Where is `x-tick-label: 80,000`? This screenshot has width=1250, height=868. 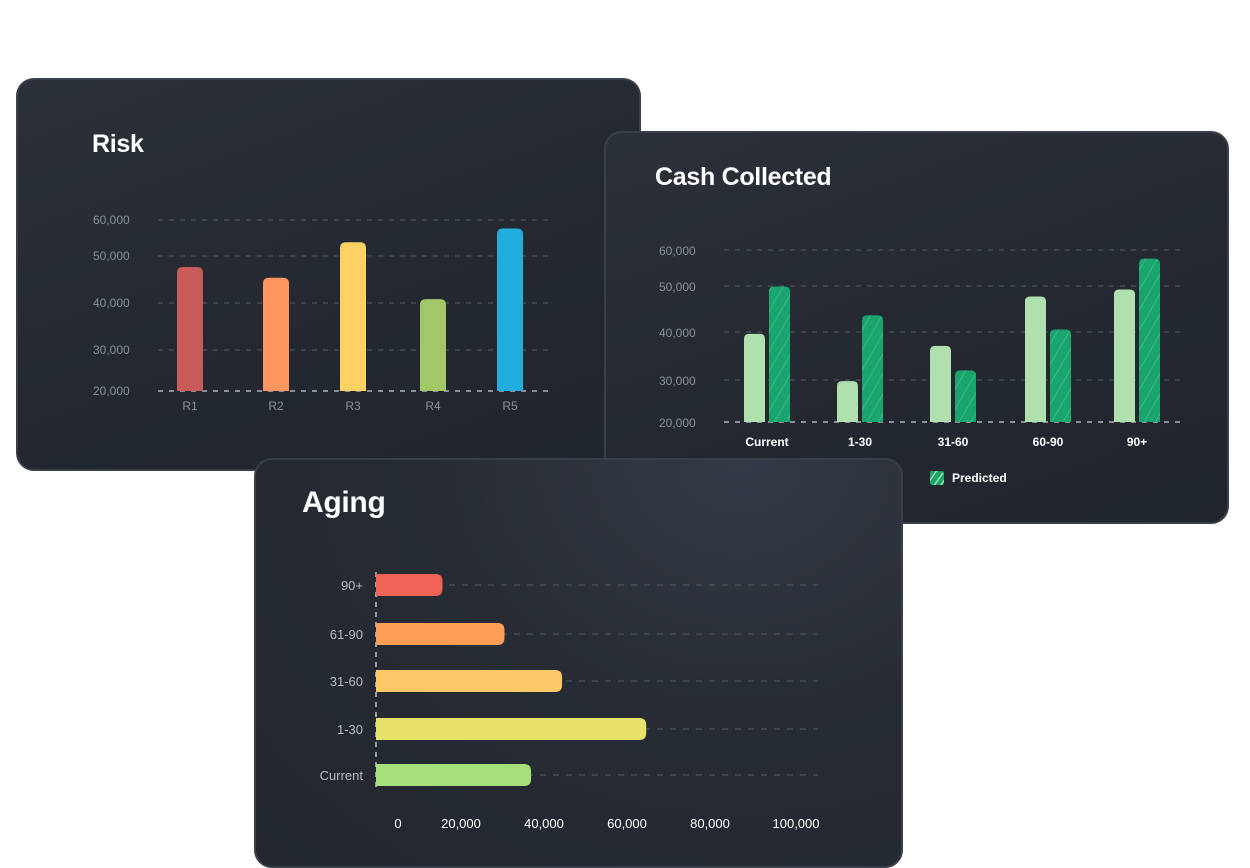
x-tick-label: 80,000 is located at coordinates (710, 823).